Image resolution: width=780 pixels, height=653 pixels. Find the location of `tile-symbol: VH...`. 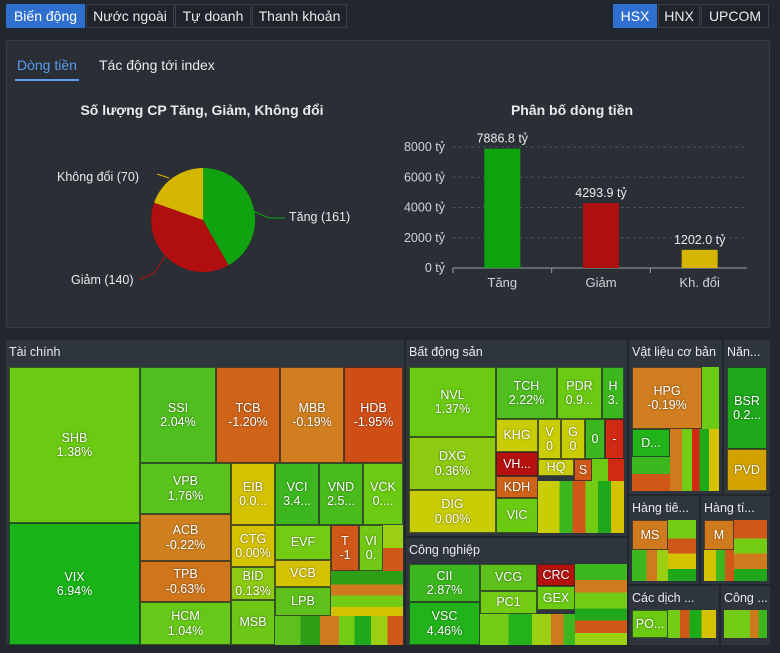

tile-symbol: VH... is located at coordinates (517, 463).